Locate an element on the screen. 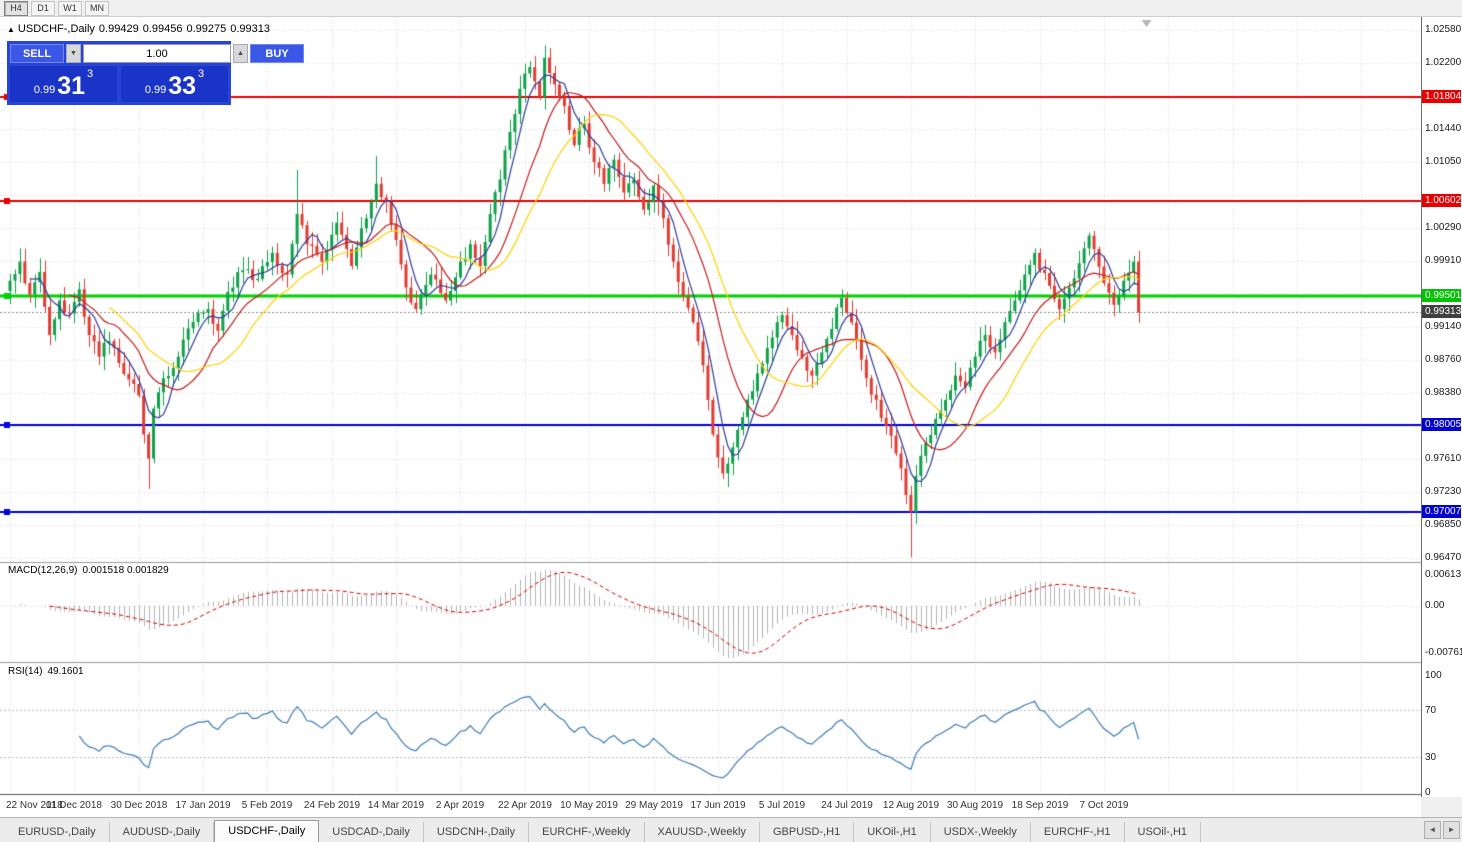 This screenshot has height=842, width=1462. rsi-label: RSI(14) 49.1601 is located at coordinates (46, 671).